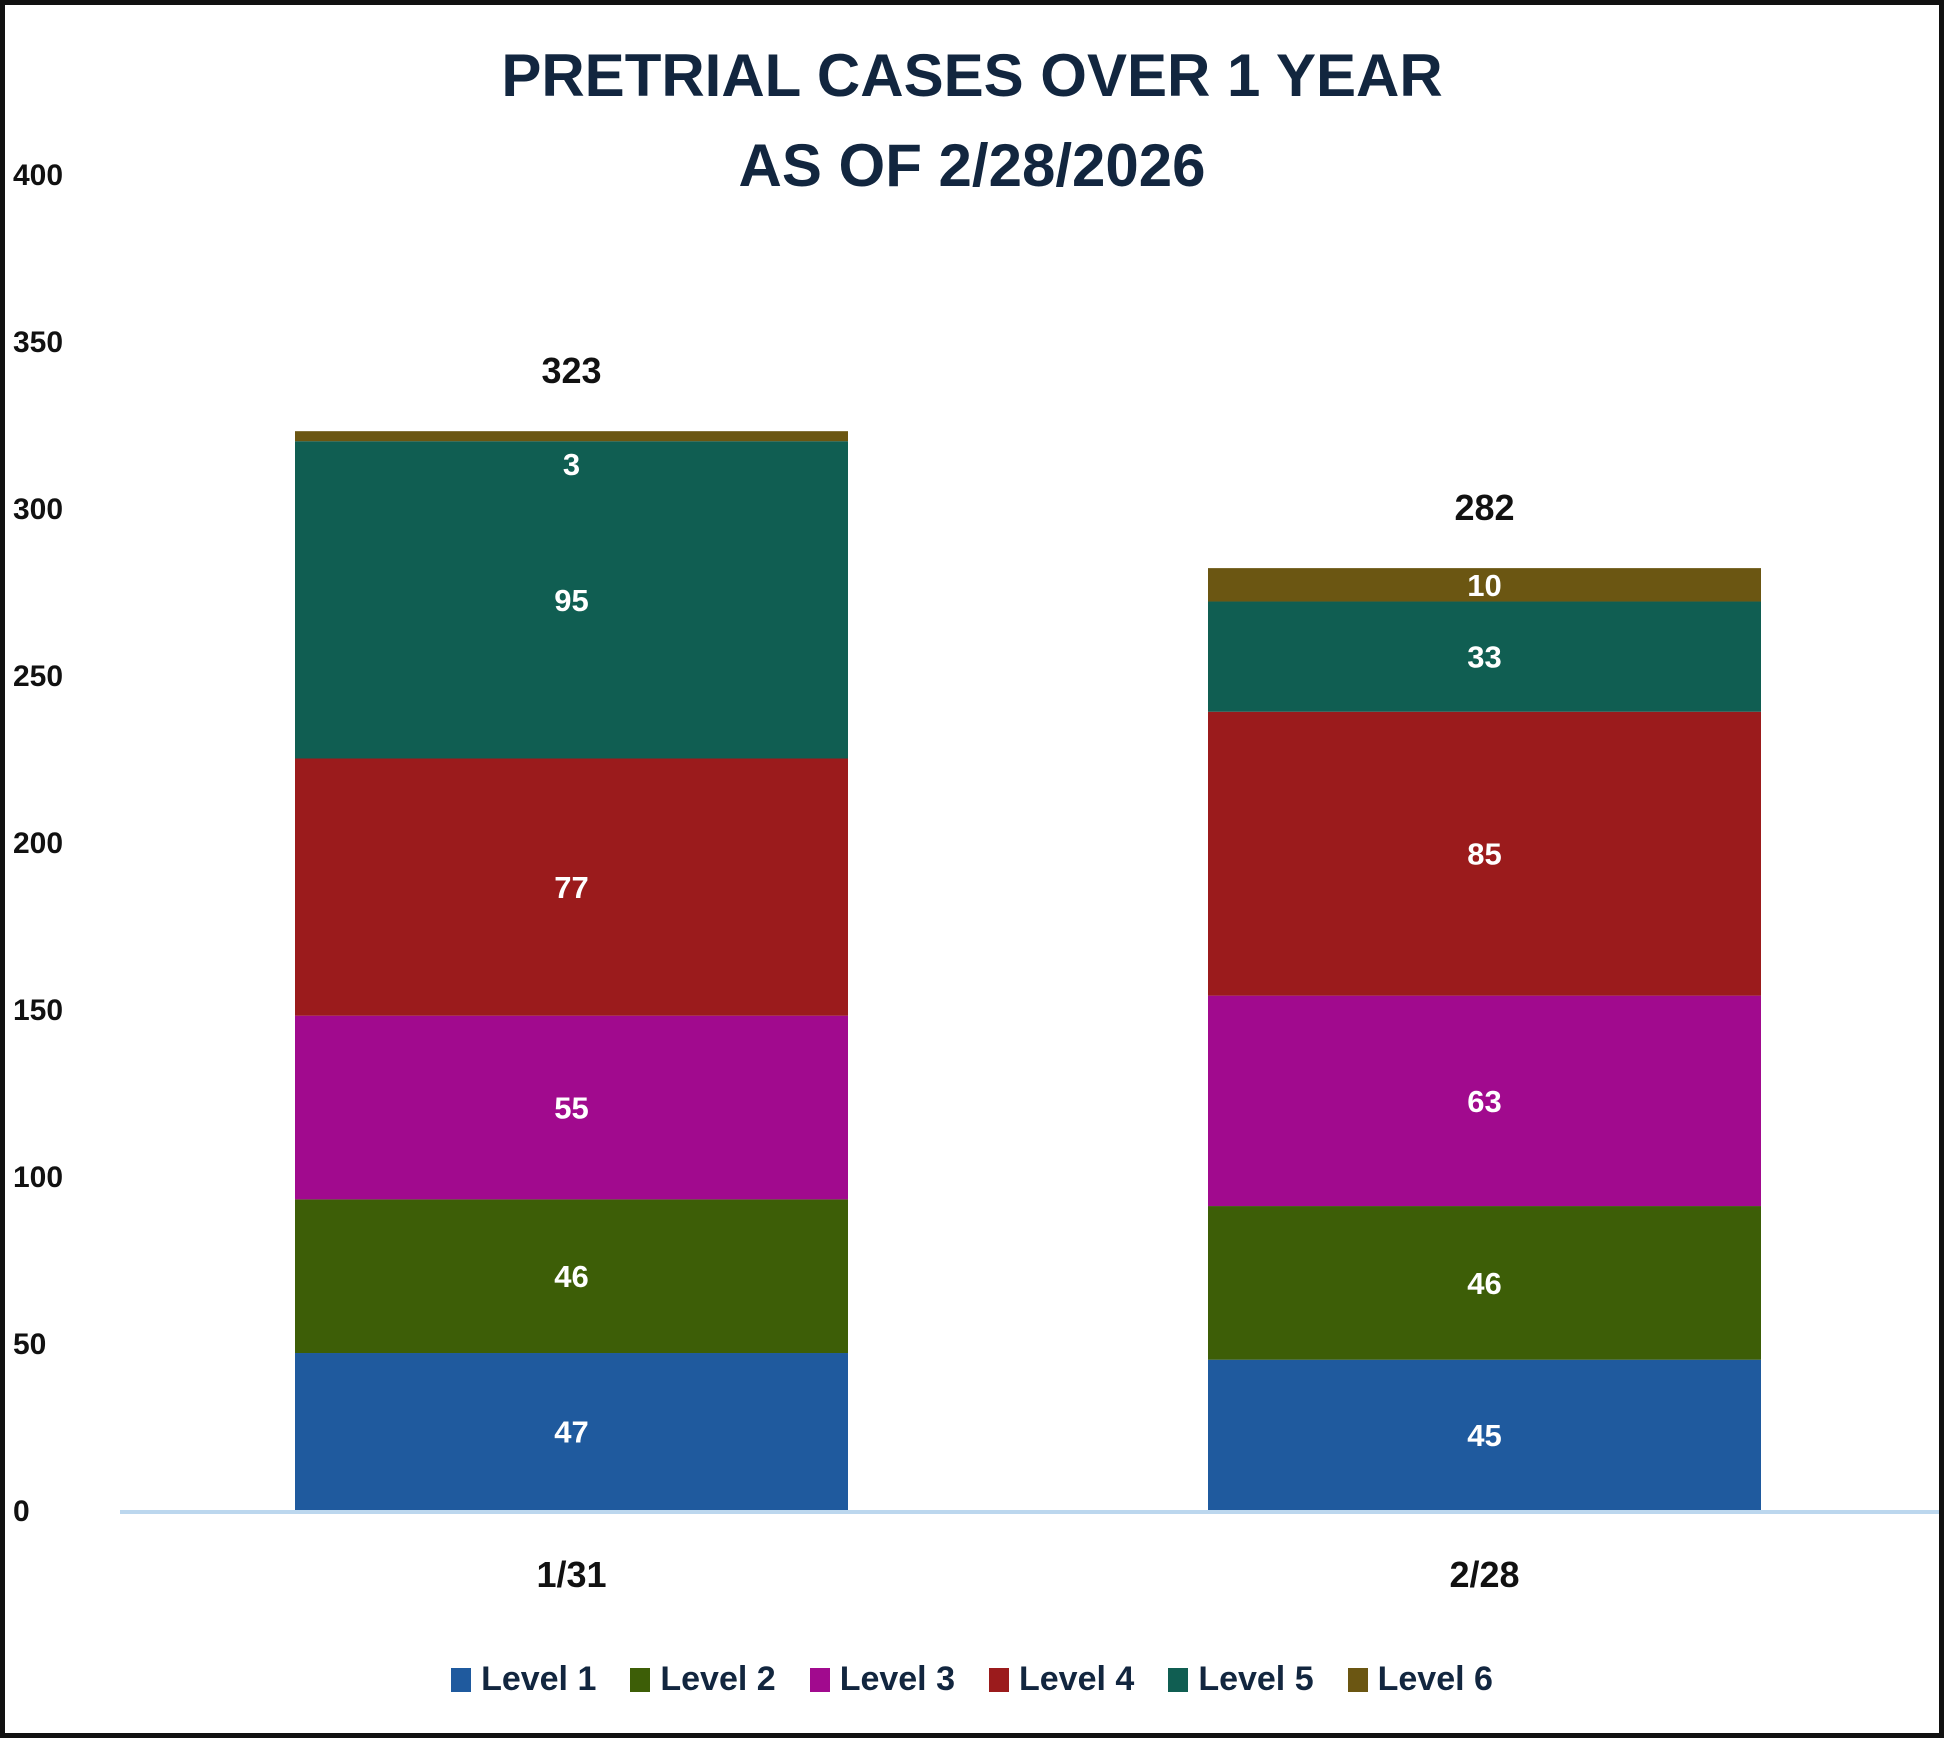 Image resolution: width=1944 pixels, height=1738 pixels. I want to click on legend-label: Level 6, so click(1435, 1679).